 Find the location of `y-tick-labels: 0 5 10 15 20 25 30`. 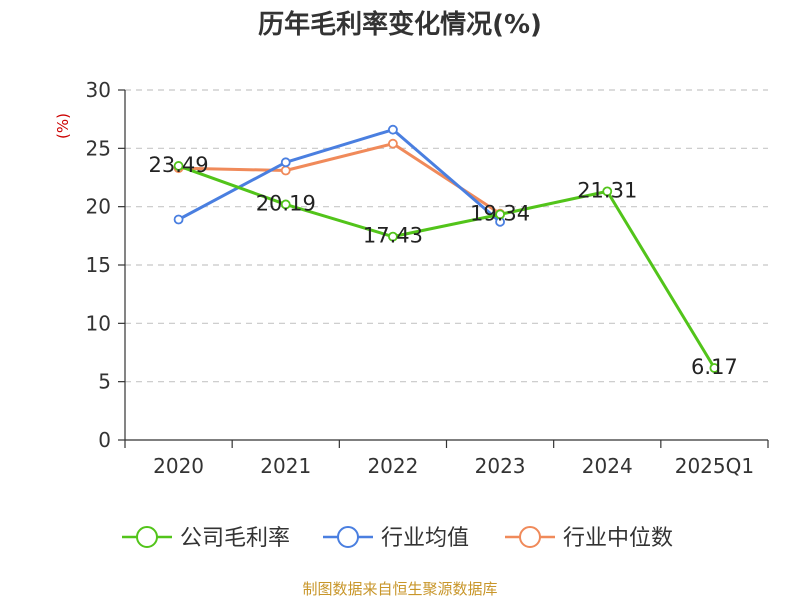

y-tick-labels: 0 5 10 15 20 25 30 is located at coordinates (98, 265).